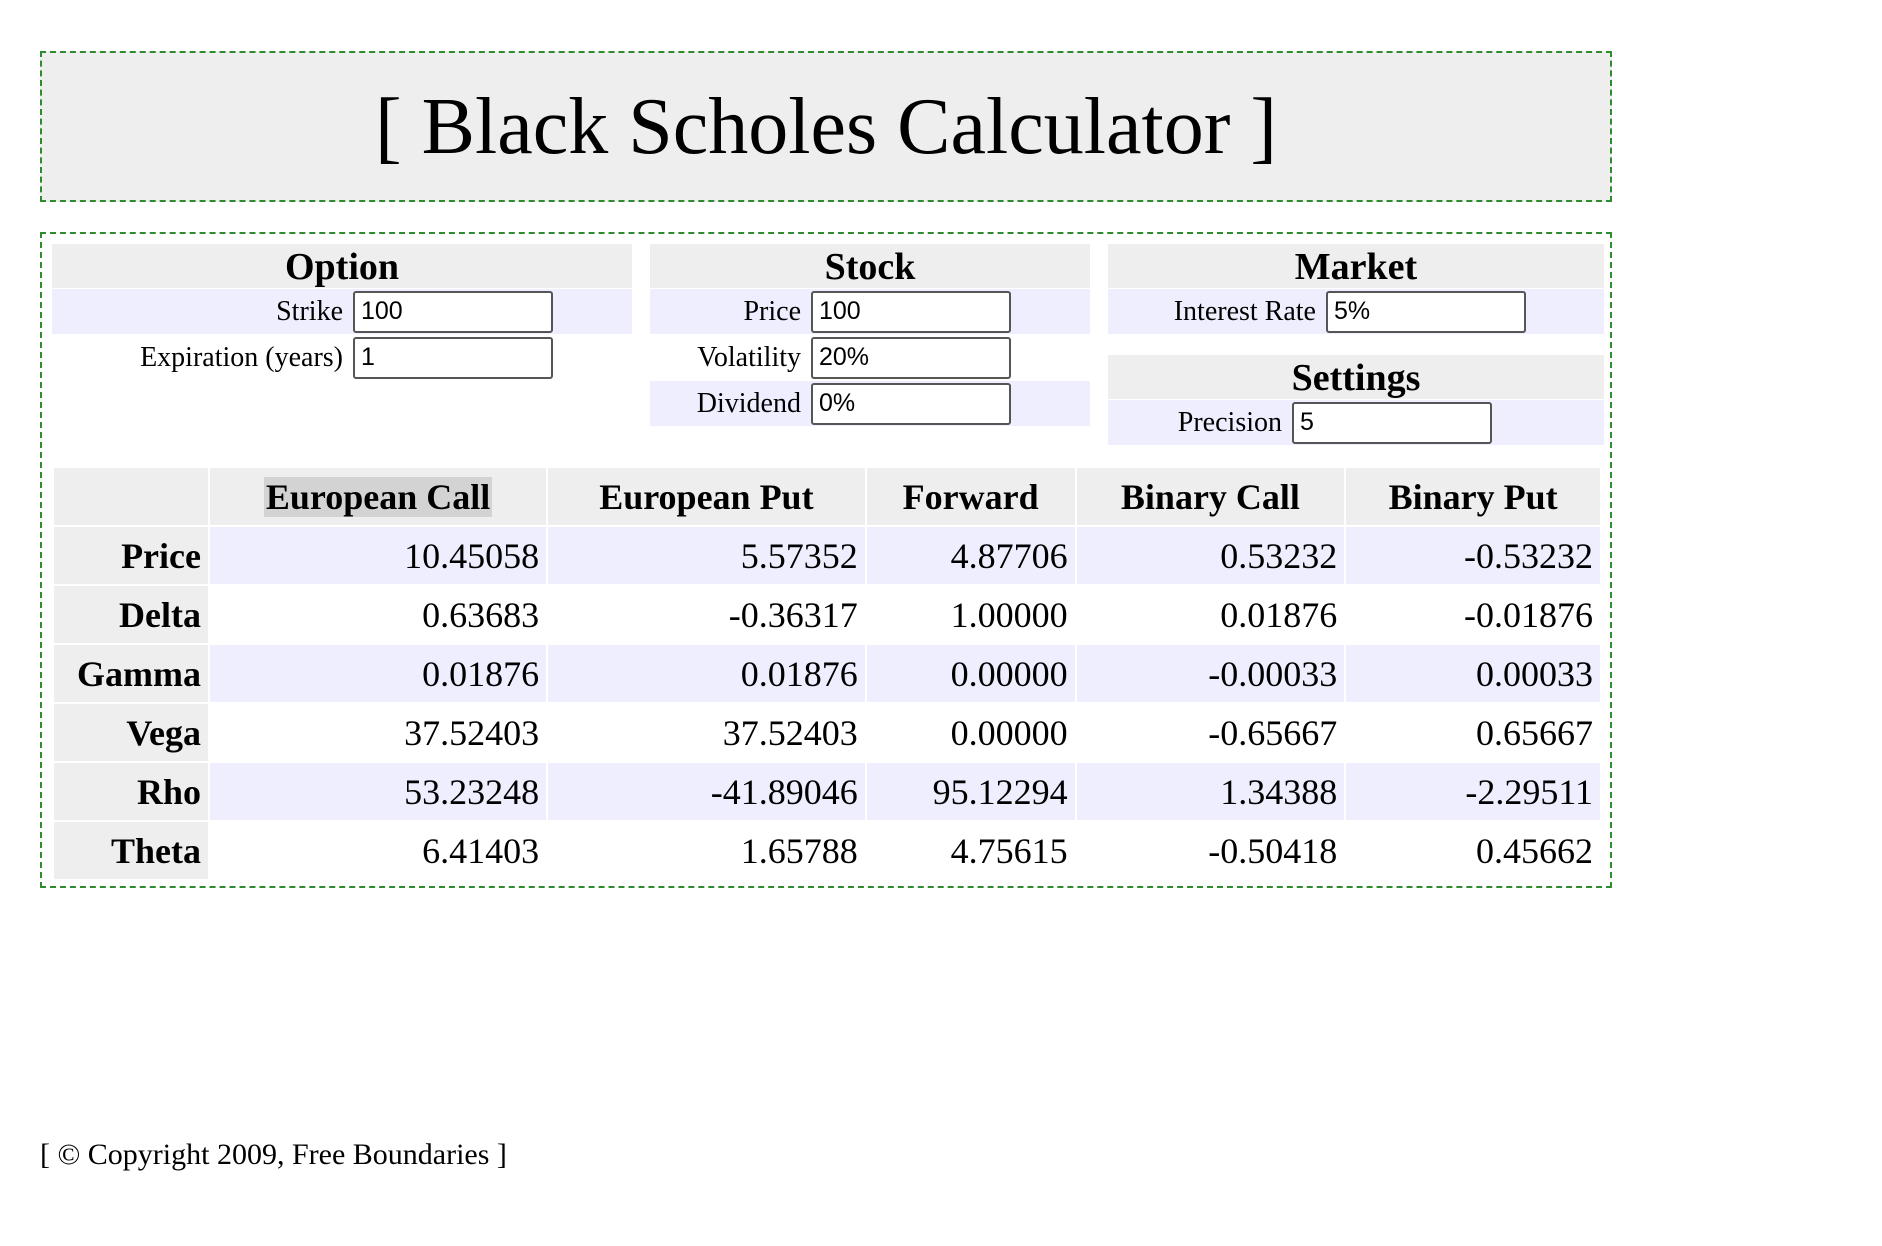  What do you see at coordinates (1392, 422) in the screenshot?
I see `precision-input` at bounding box center [1392, 422].